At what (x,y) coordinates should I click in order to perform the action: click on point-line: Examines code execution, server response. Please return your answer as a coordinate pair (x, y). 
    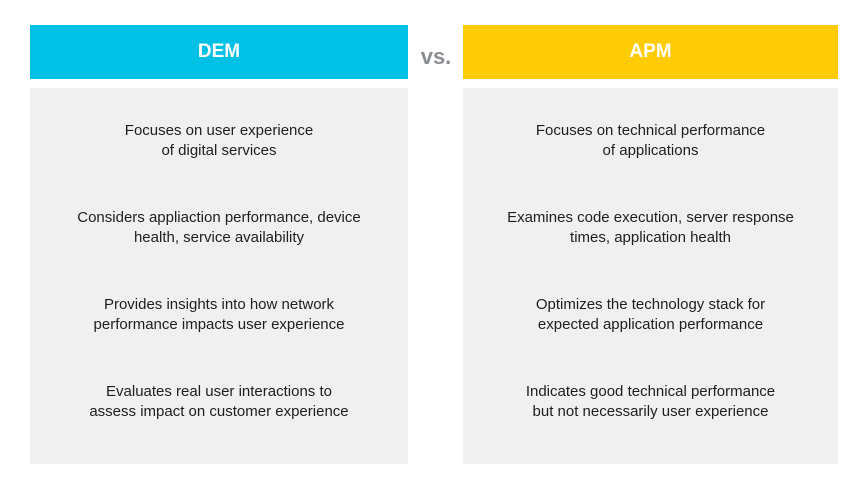
    Looking at the image, I should click on (650, 217).